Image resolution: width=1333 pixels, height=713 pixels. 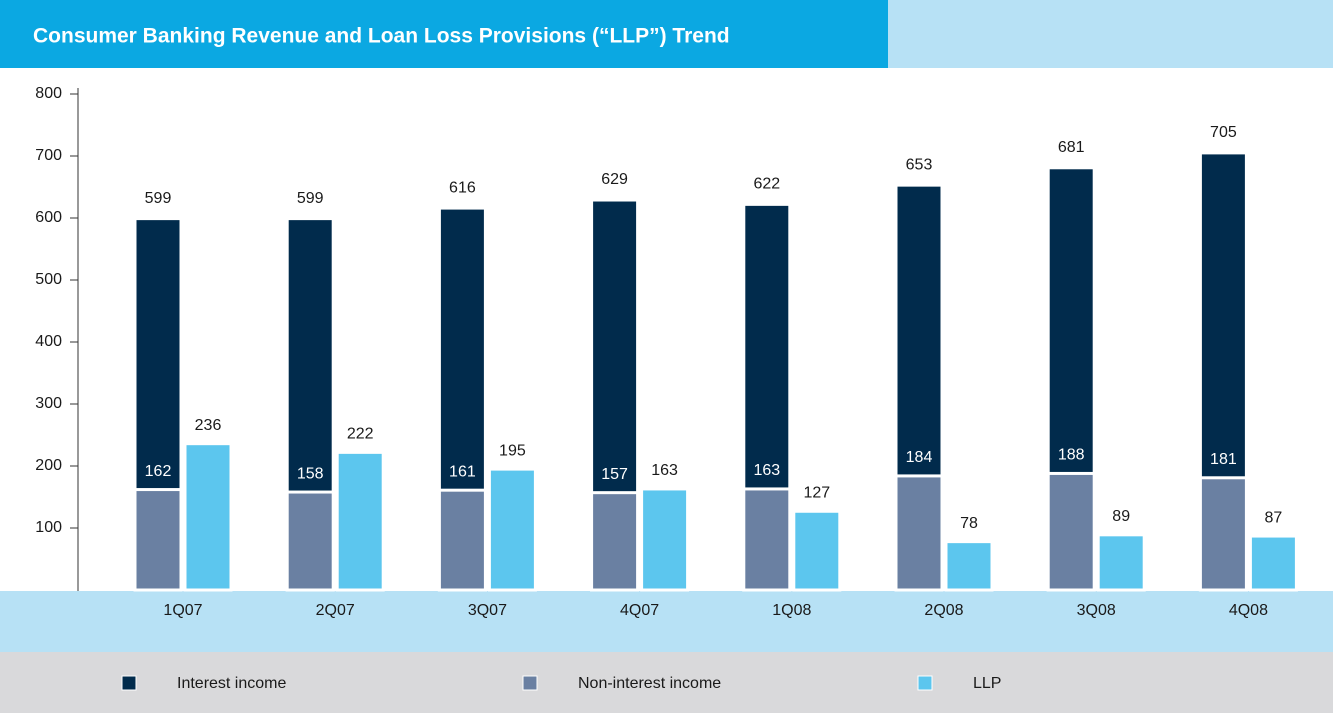 What do you see at coordinates (987, 683) in the screenshot?
I see `legend-label: LLP` at bounding box center [987, 683].